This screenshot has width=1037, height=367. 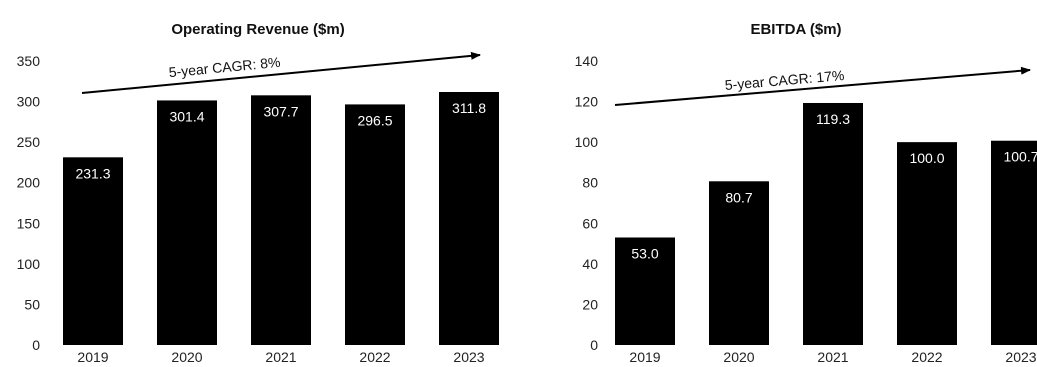 What do you see at coordinates (29, 183) in the screenshot?
I see `revenue-y-tick: 200` at bounding box center [29, 183].